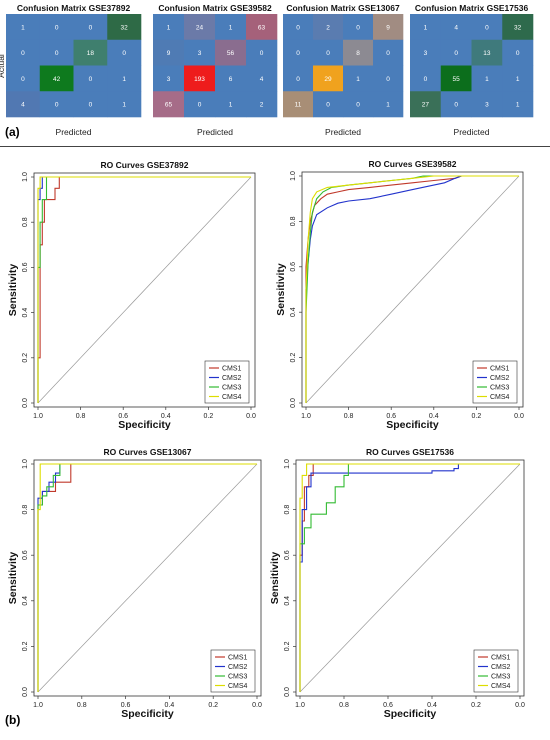 Image resolution: width=550 pixels, height=740 pixels. I want to click on cm-title: Confusion Matrix GSE13067, so click(343, 8).